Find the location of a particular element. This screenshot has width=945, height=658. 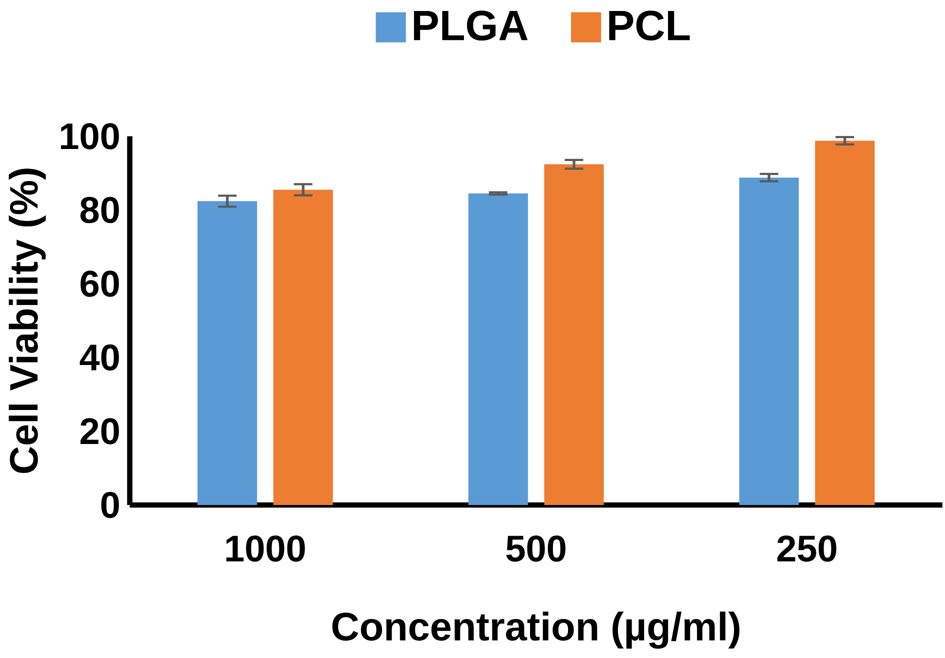

y-tick-label: 60 is located at coordinates (99, 284).